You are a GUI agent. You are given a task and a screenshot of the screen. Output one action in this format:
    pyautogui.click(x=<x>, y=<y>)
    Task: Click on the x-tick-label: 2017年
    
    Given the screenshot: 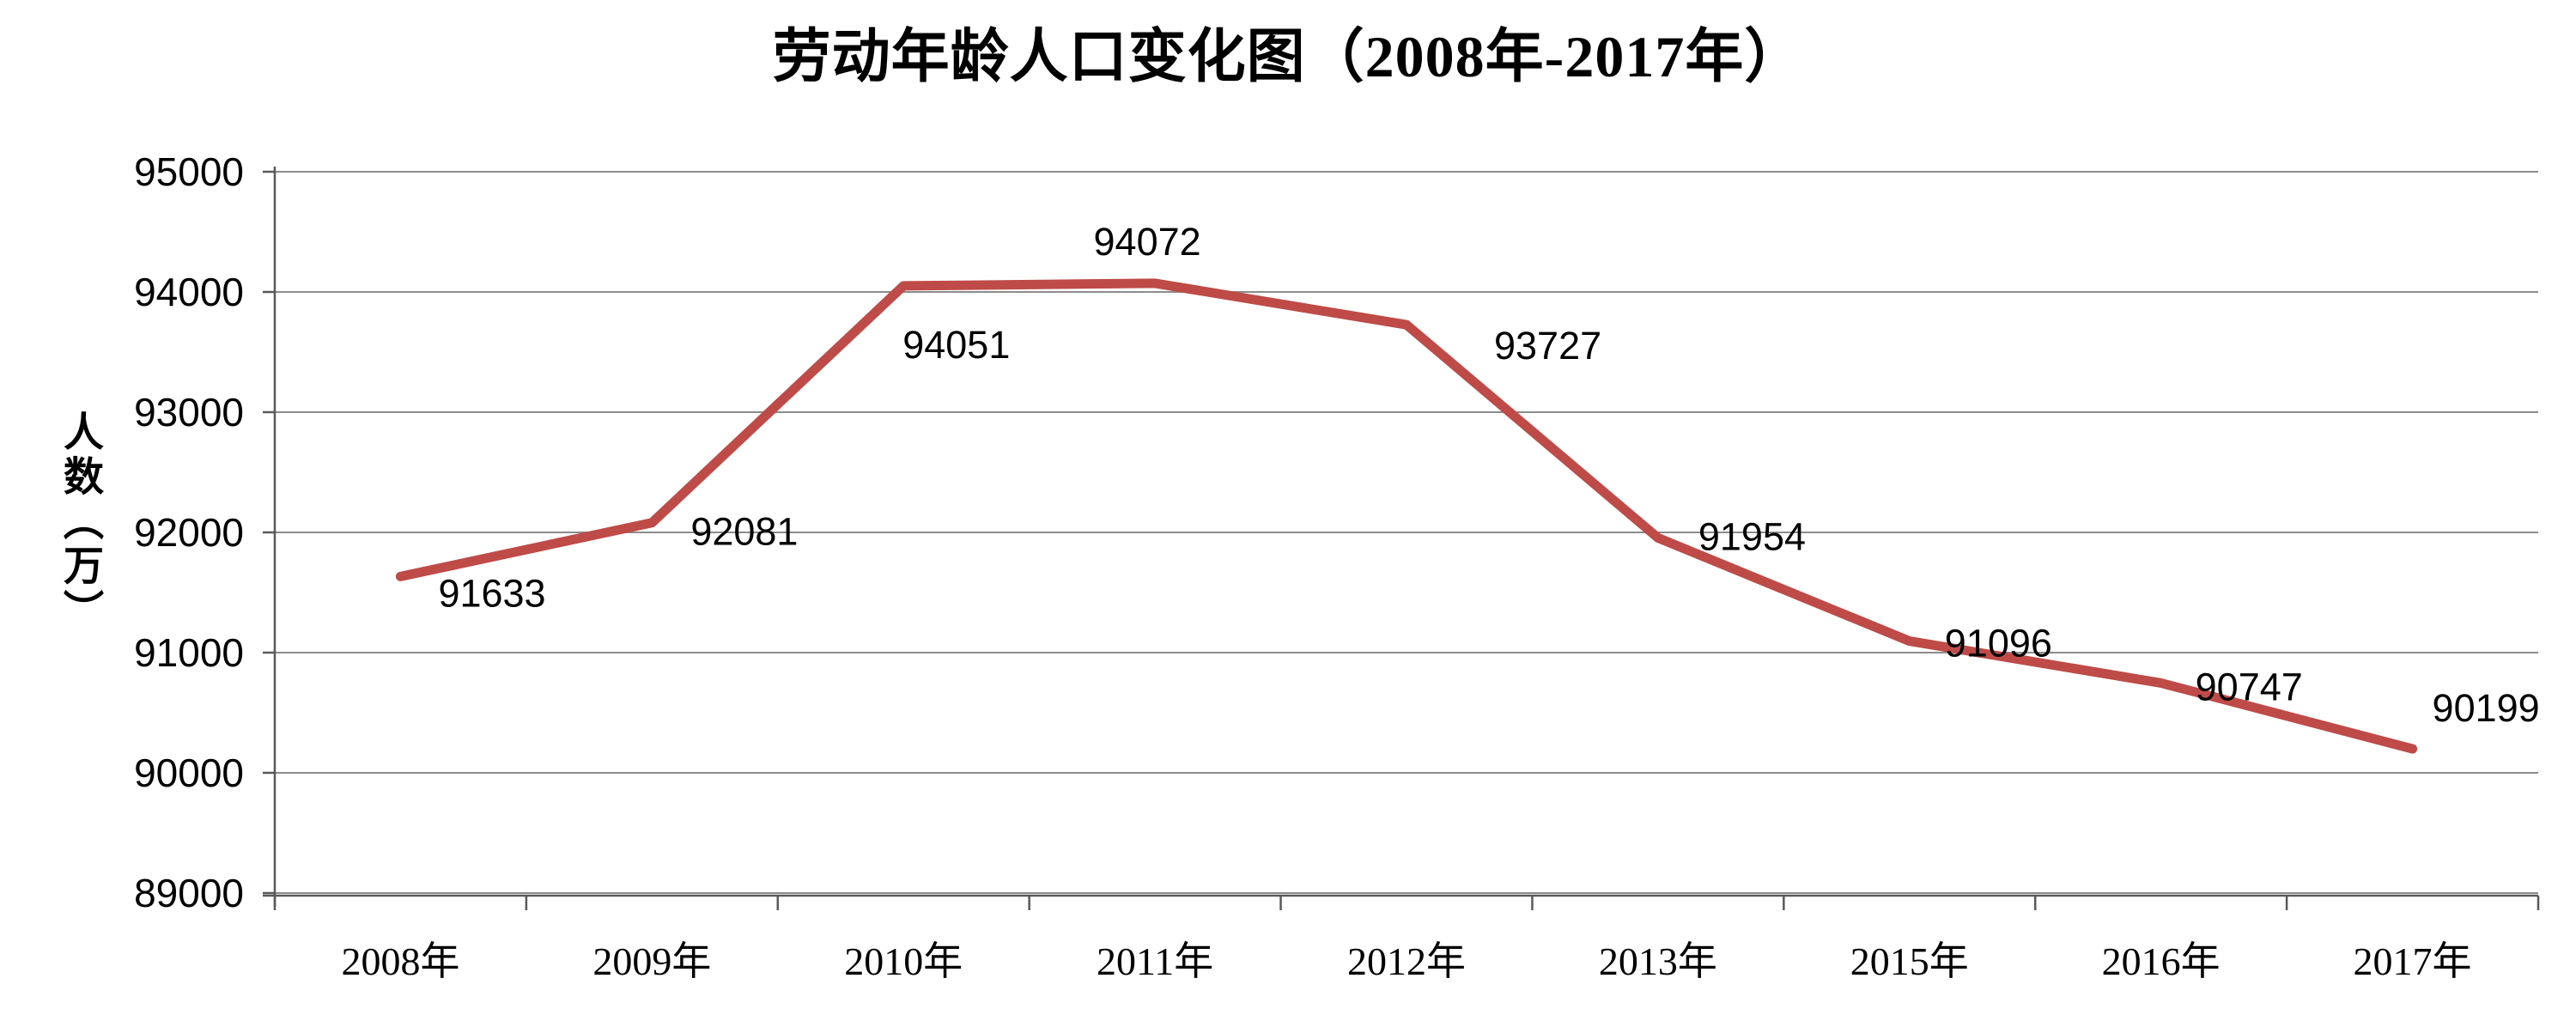 What is the action you would take?
    pyautogui.click(x=2413, y=961)
    